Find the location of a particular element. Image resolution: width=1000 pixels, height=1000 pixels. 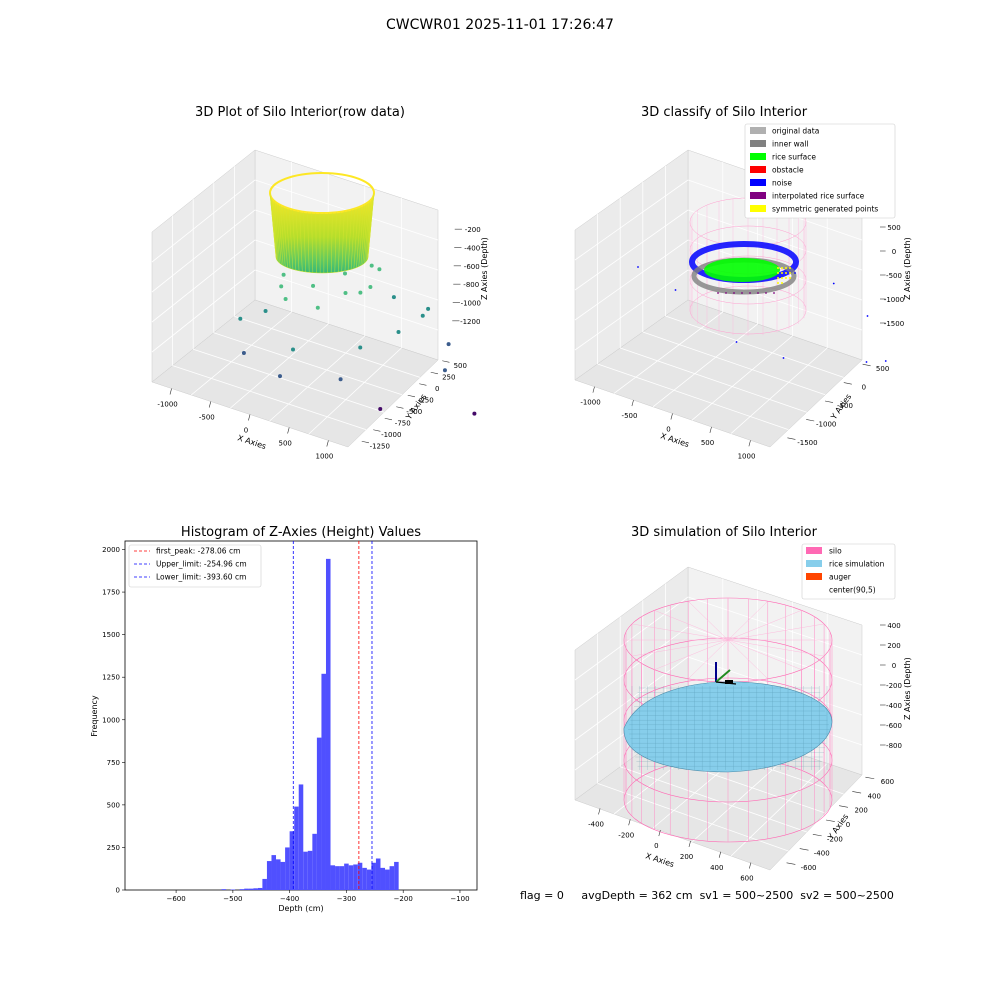

p4-legend-label: center(90,5) is located at coordinates (852, 590).